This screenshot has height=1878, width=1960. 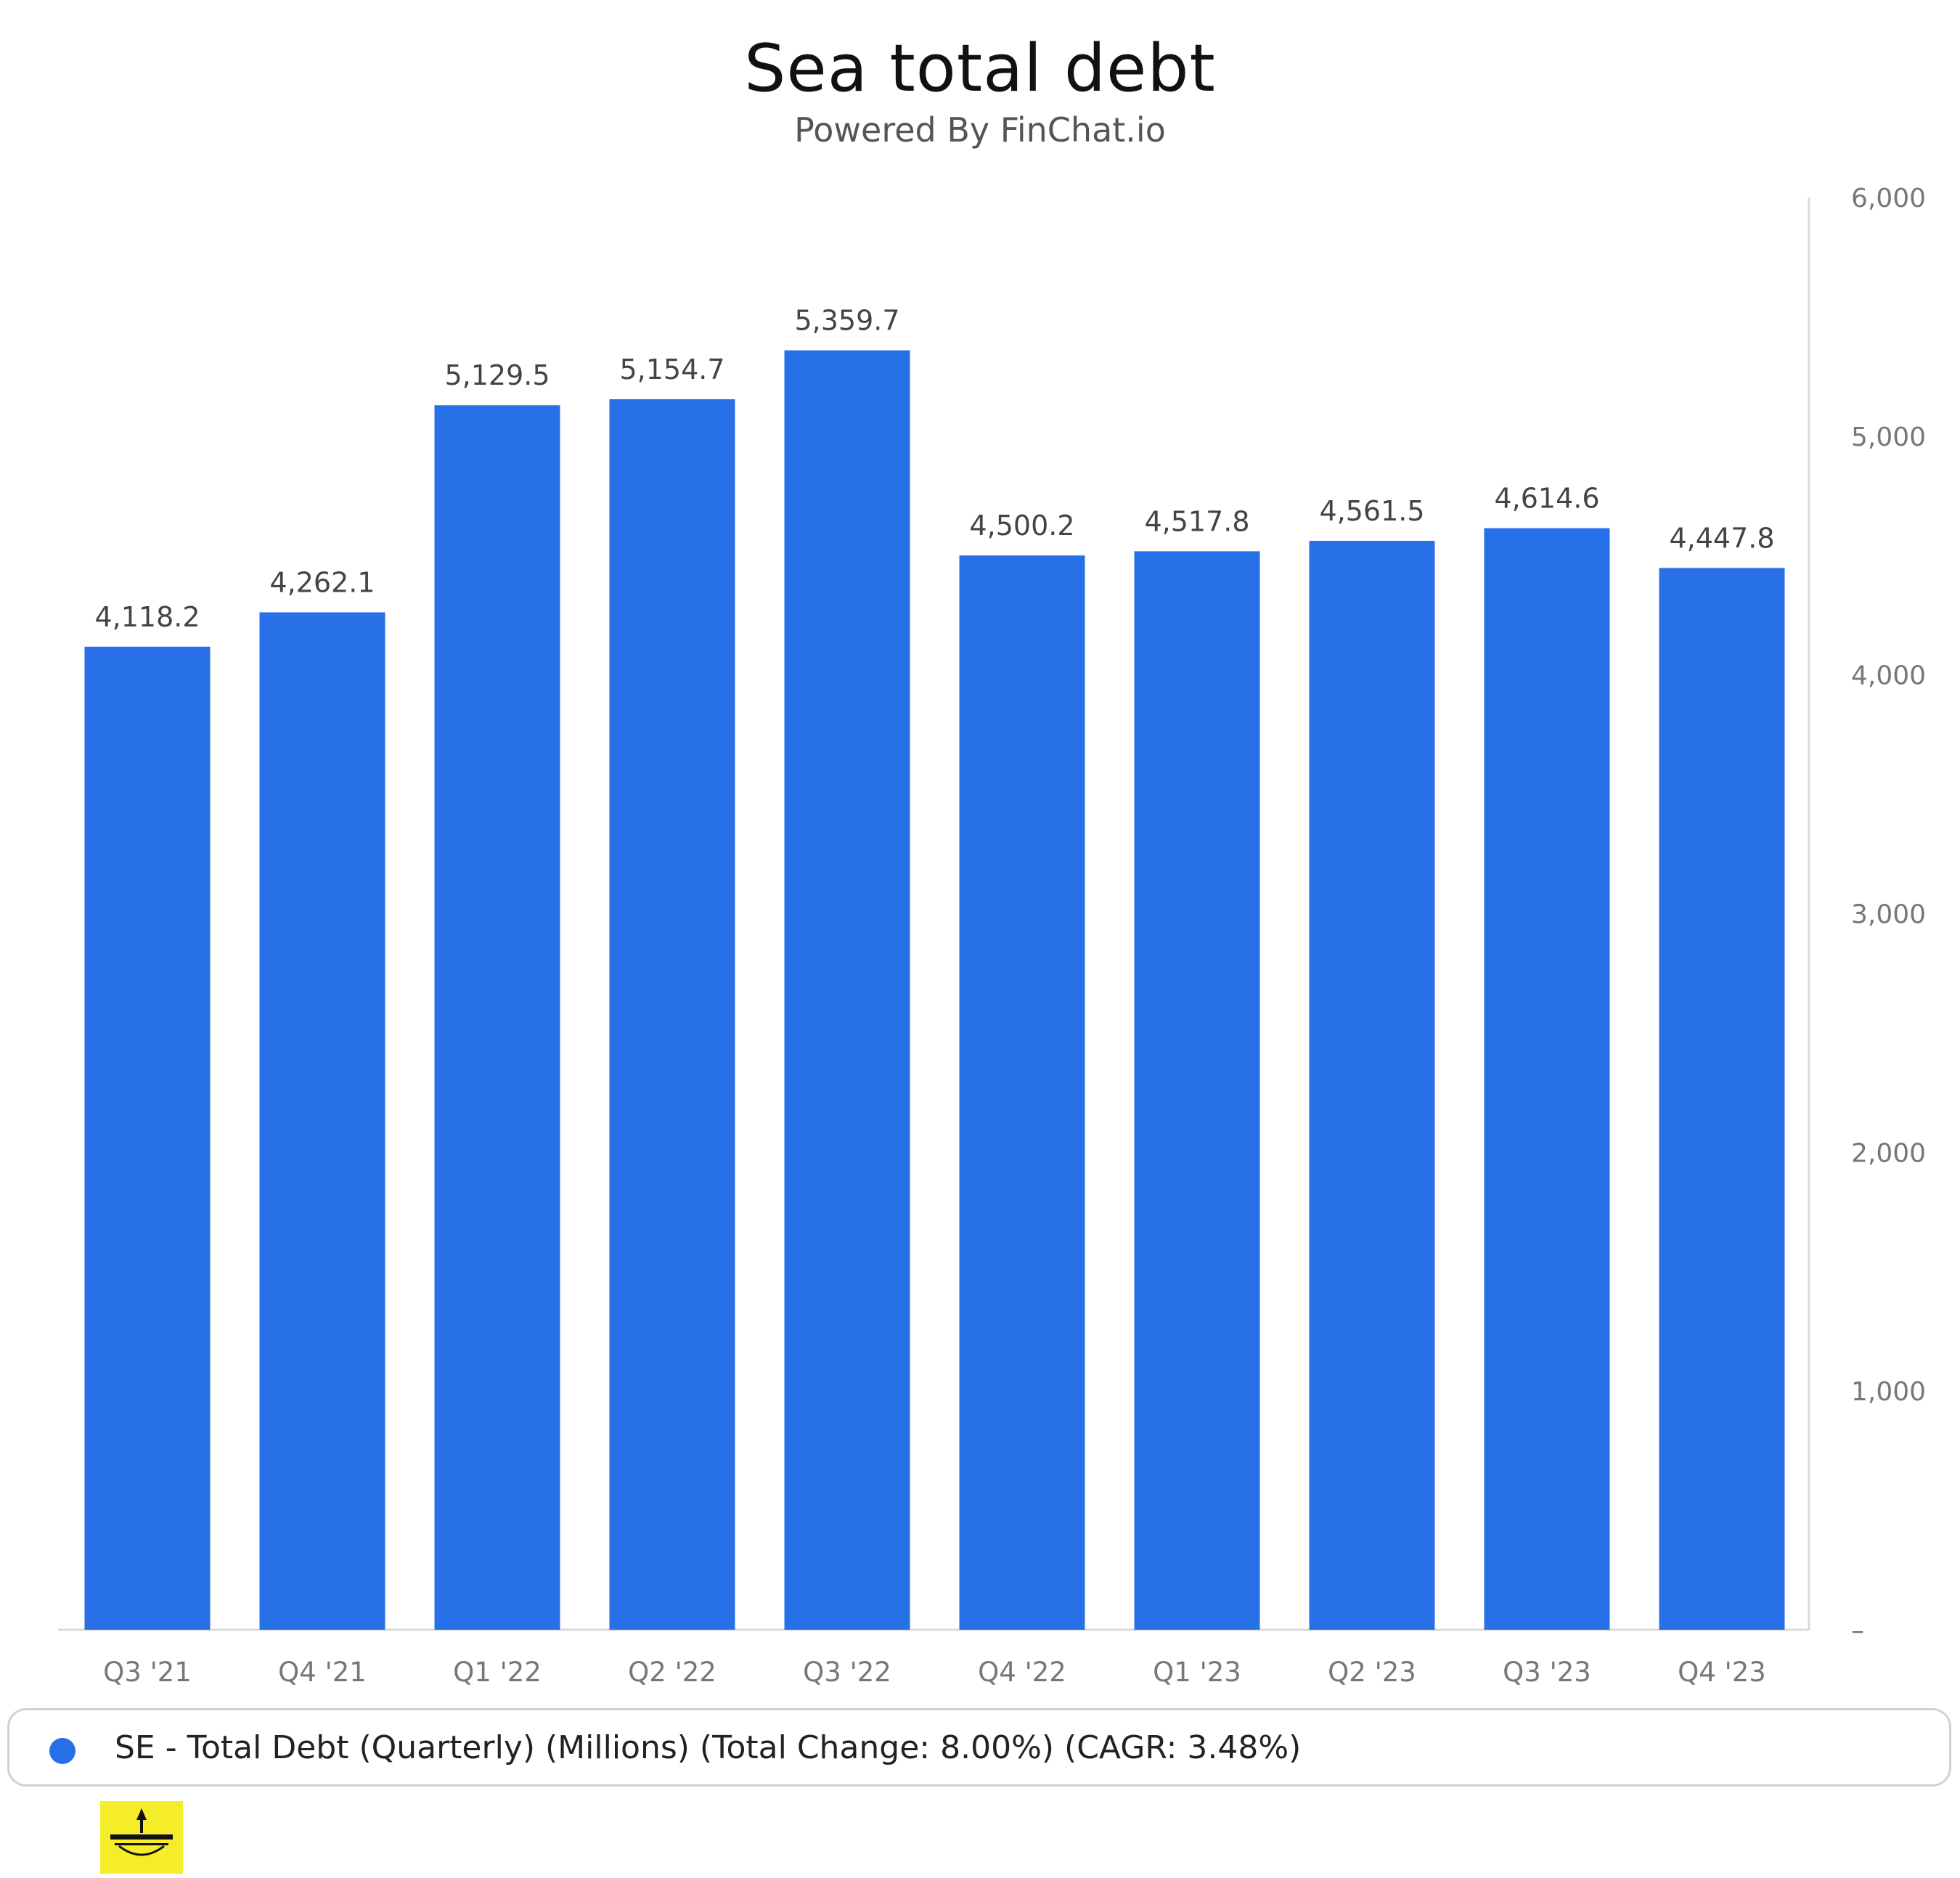 I want to click on chart-subtitle: Powered By FinChat.io, so click(x=980, y=130).